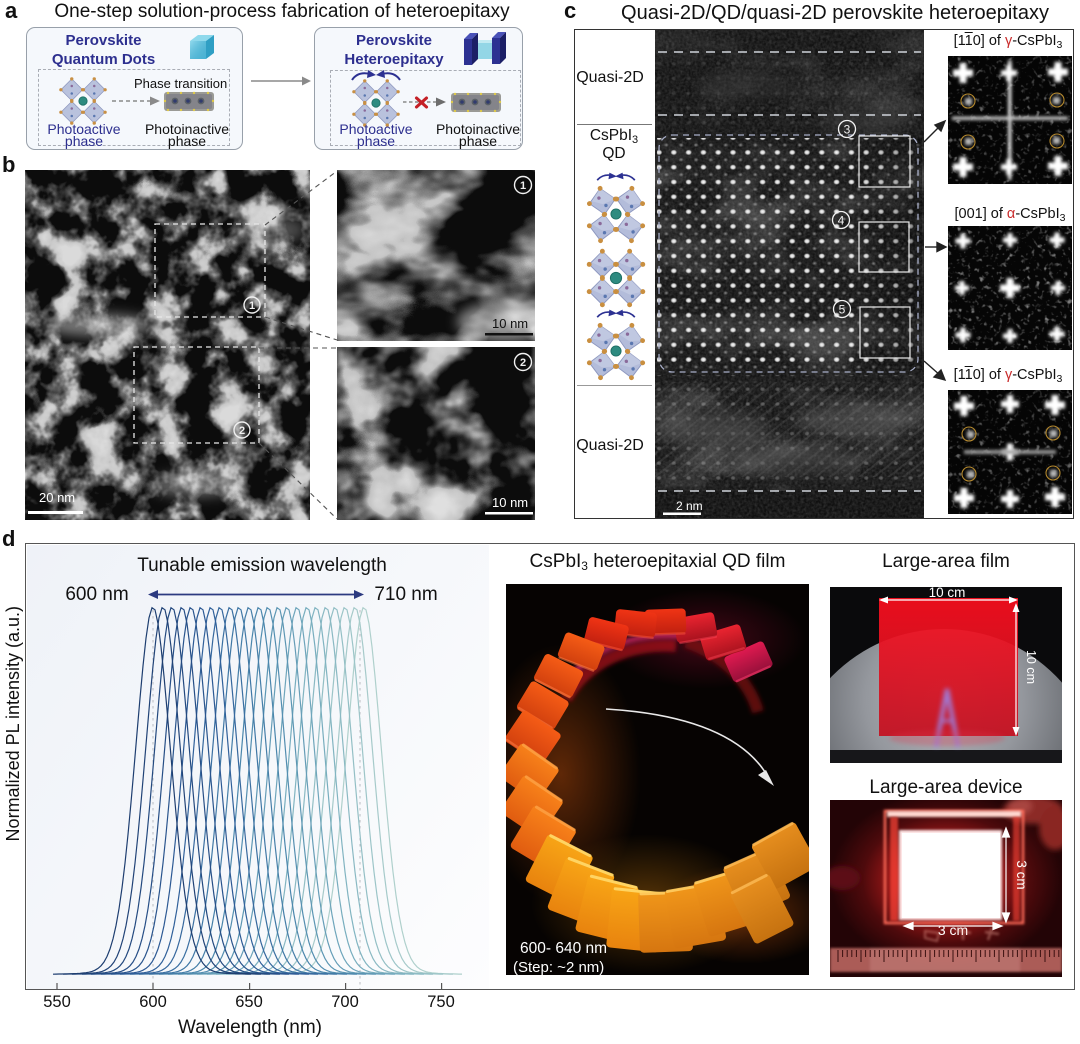 The image size is (1080, 1044). What do you see at coordinates (563, 948) in the screenshot?
I see `svg-text: 600- 640 nm` at bounding box center [563, 948].